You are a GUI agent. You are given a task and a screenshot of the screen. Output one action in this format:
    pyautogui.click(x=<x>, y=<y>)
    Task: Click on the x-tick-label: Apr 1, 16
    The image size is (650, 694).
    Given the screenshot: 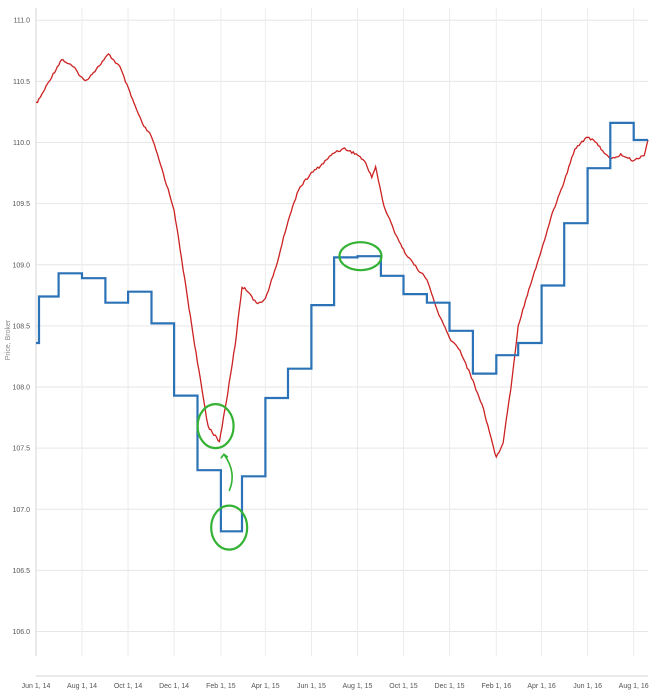 What is the action you would take?
    pyautogui.click(x=541, y=686)
    